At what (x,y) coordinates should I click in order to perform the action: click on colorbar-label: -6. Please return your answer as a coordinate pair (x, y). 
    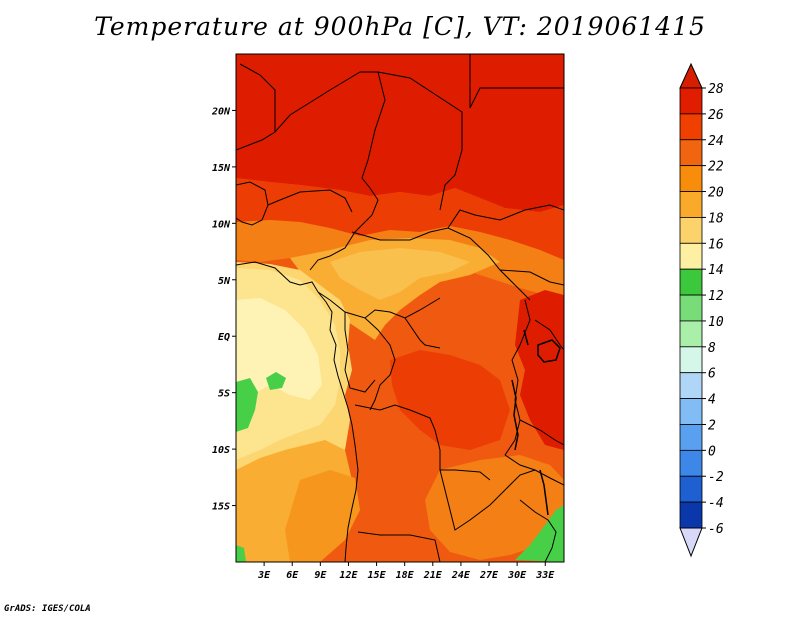
    Looking at the image, I should click on (716, 529).